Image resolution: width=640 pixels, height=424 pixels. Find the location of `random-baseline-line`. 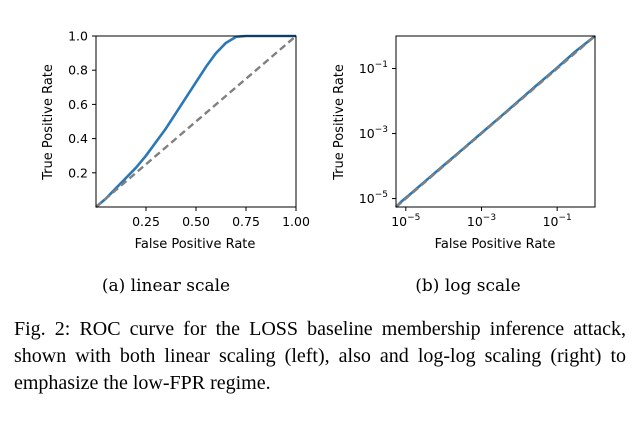

random-baseline-line is located at coordinates (196, 121).